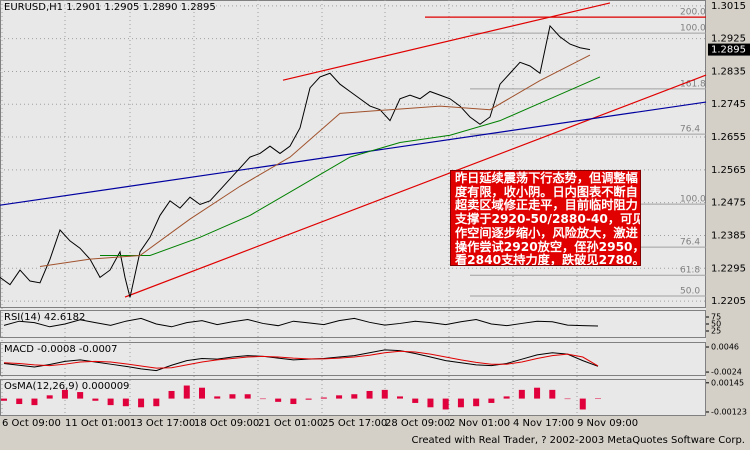 This screenshot has width=750, height=450. What do you see at coordinates (728, 39) in the screenshot?
I see `y-tick-label: 1.2925` at bounding box center [728, 39].